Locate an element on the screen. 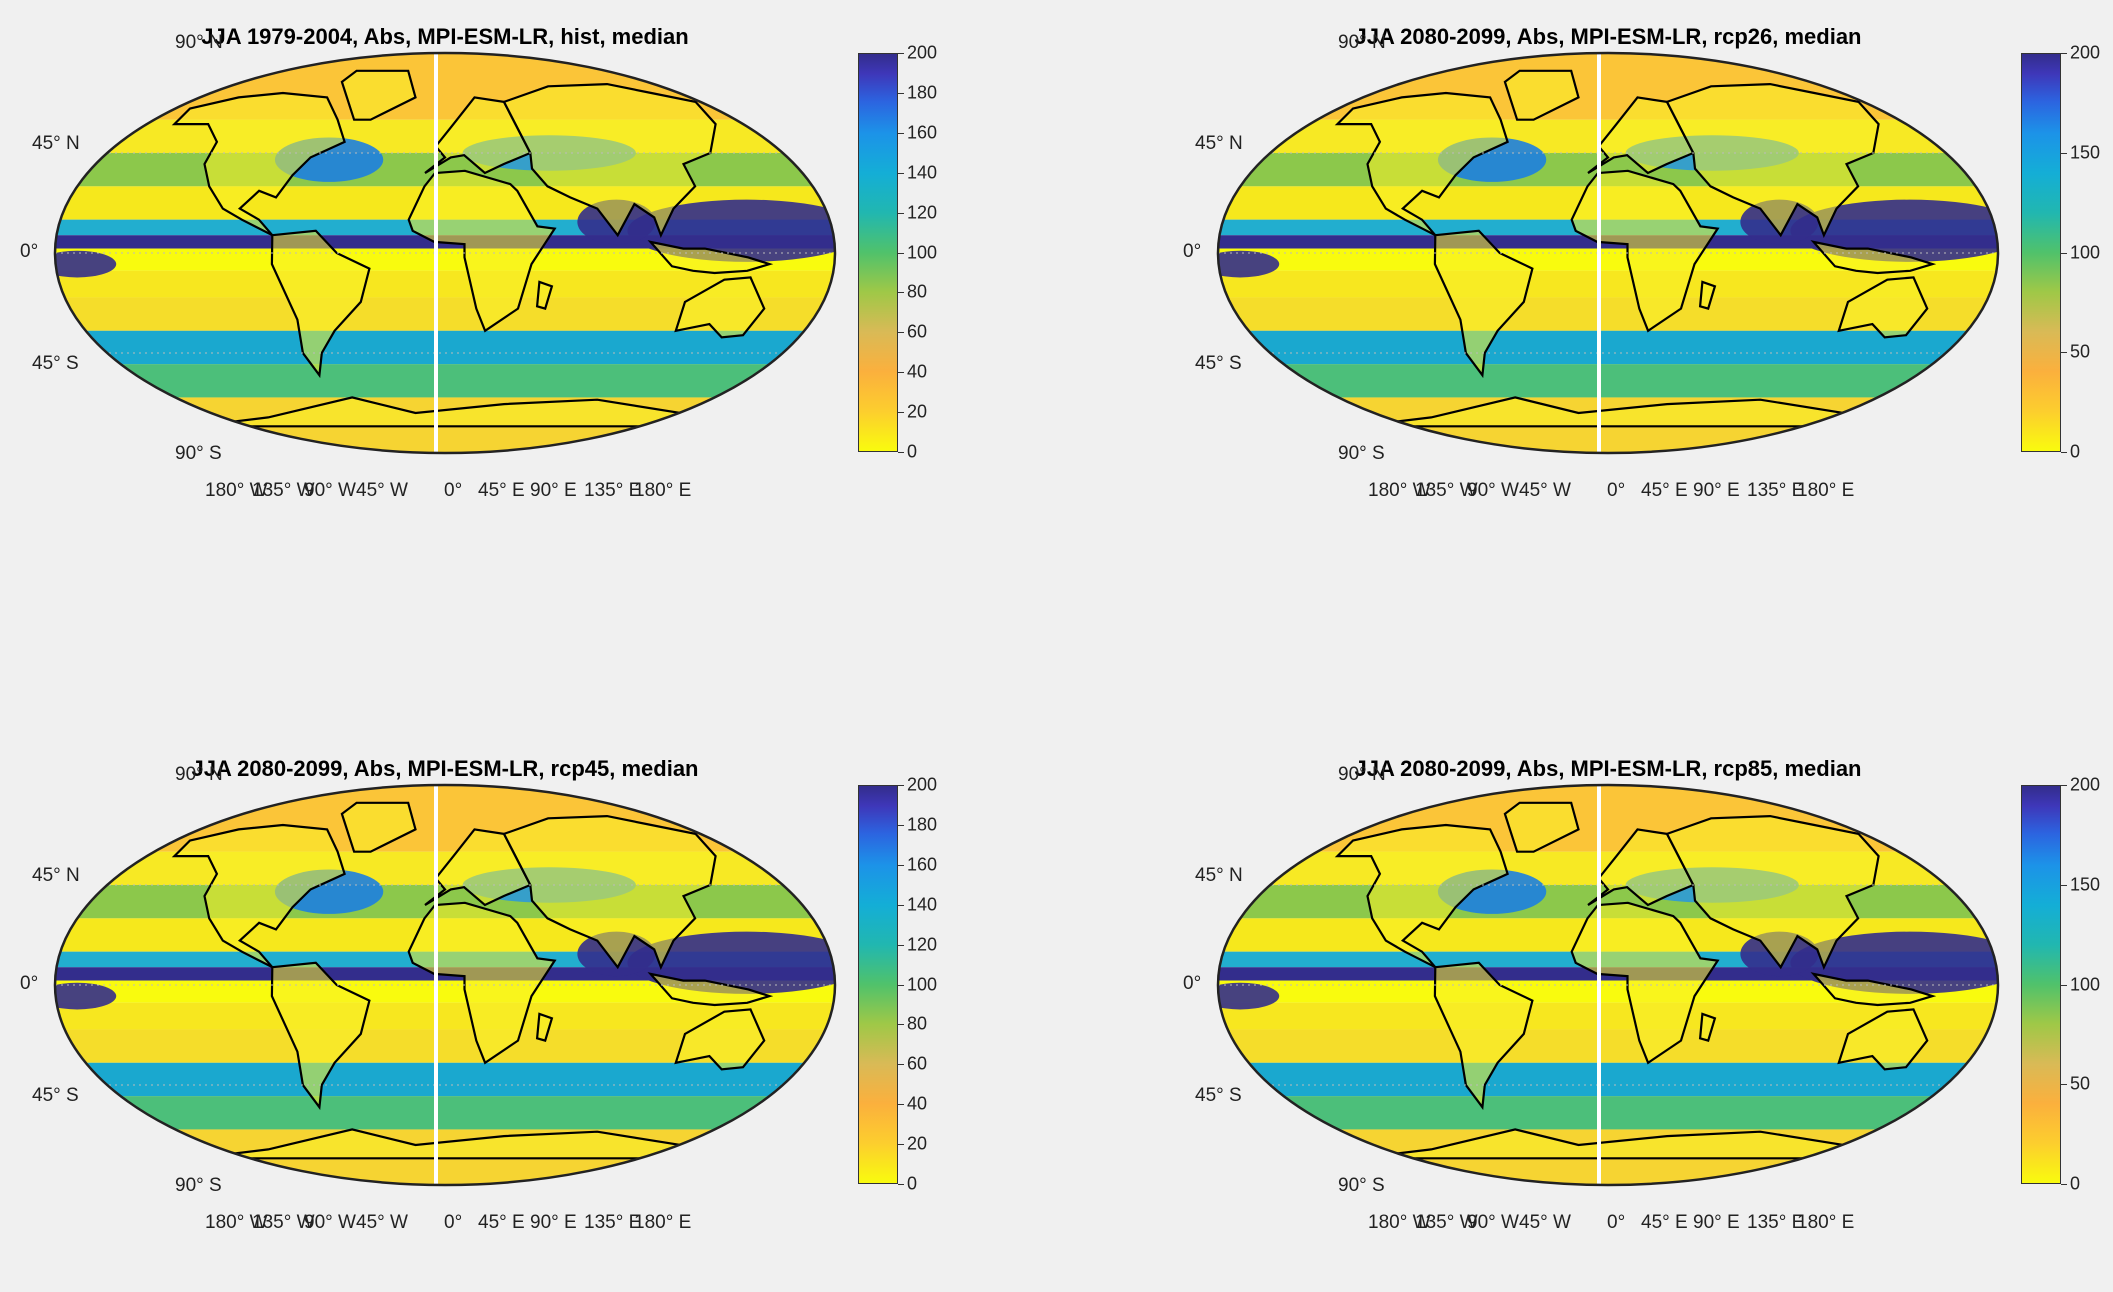  colorbar-tick-label: 120 is located at coordinates (922, 944).